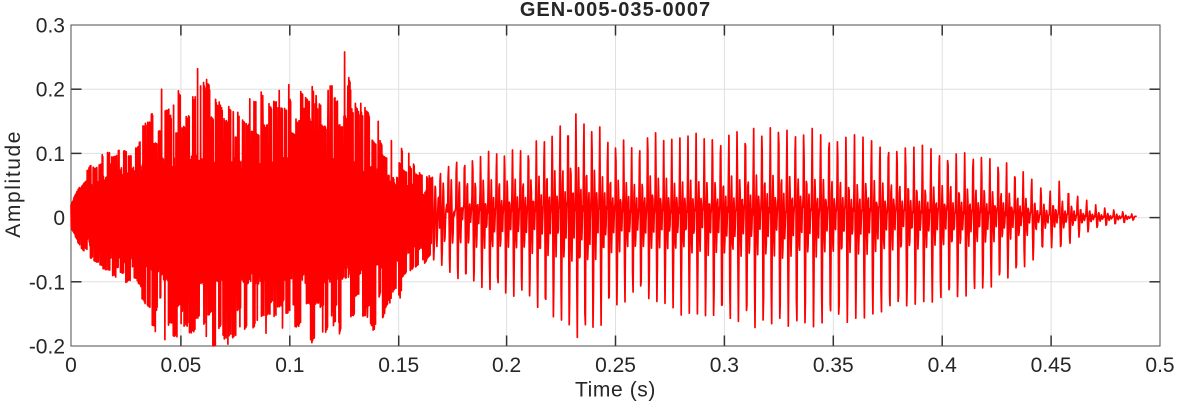 The image size is (1177, 409). I want to click on svg-text: 0.25, so click(615, 365).